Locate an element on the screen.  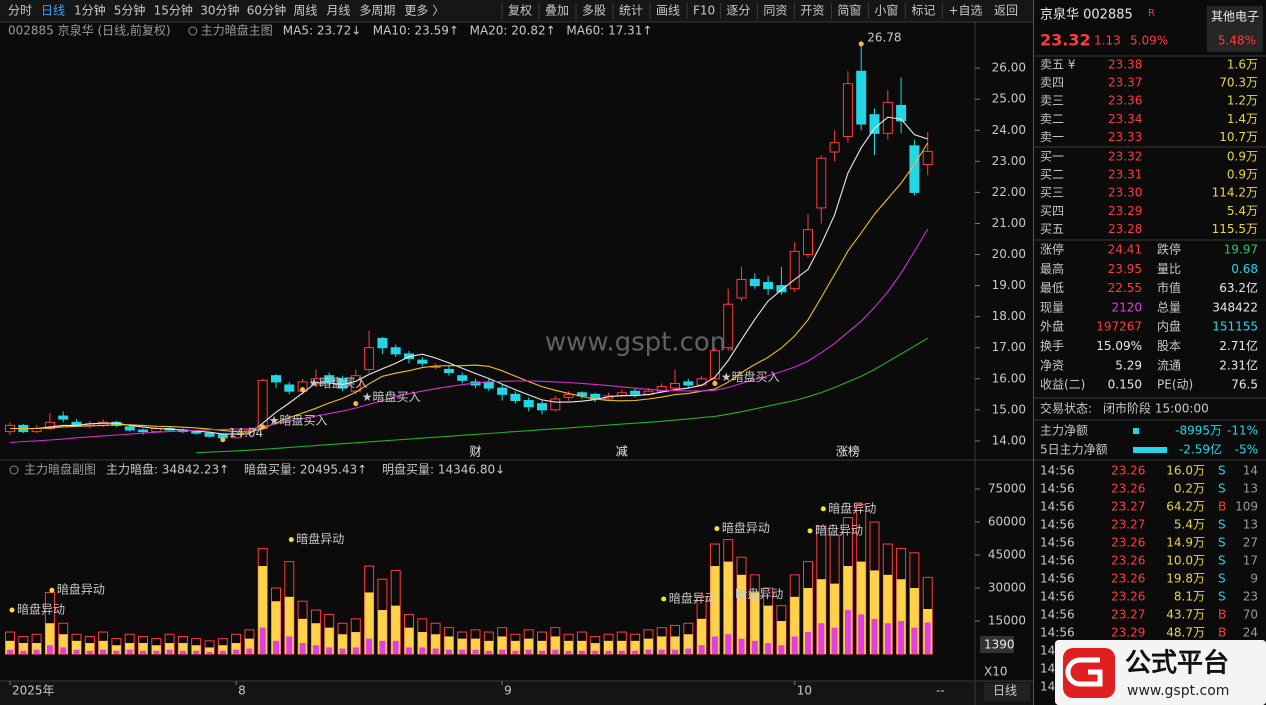
toolbar-button: F10 is located at coordinates (704, 11).